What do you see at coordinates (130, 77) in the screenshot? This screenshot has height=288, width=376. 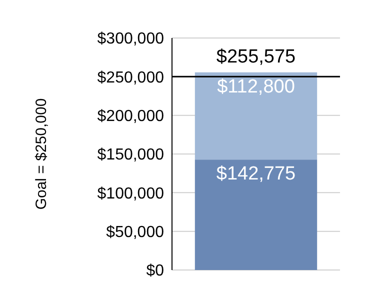 I see `y-tick-label: $250,000` at bounding box center [130, 77].